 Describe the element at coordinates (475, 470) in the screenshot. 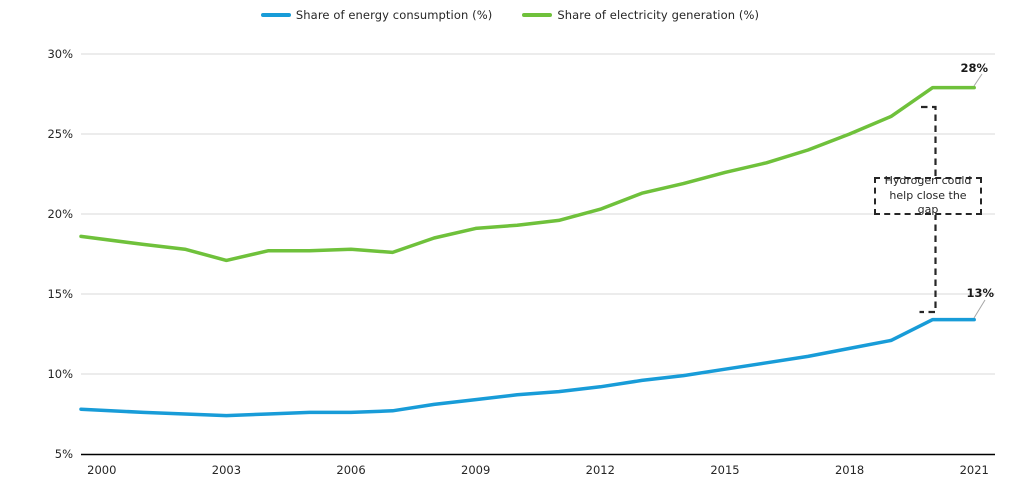

I see `x-axis-tick-label: 2009` at that location.